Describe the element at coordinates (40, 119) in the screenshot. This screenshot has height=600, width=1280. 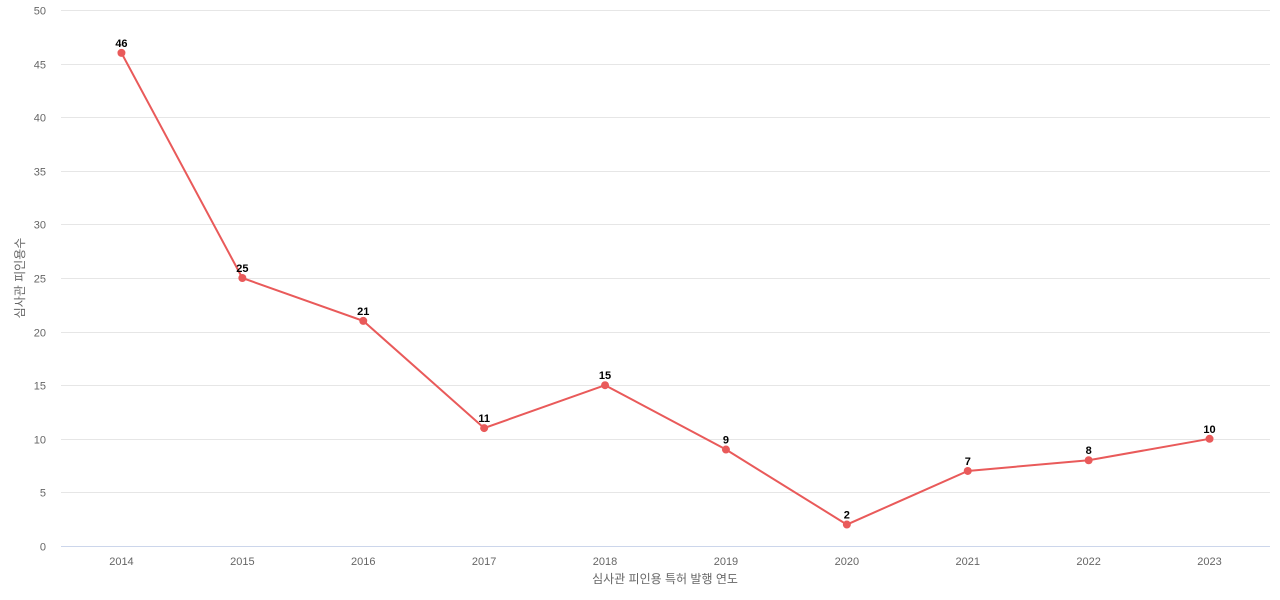
I see `y-tick-label: 40` at that location.